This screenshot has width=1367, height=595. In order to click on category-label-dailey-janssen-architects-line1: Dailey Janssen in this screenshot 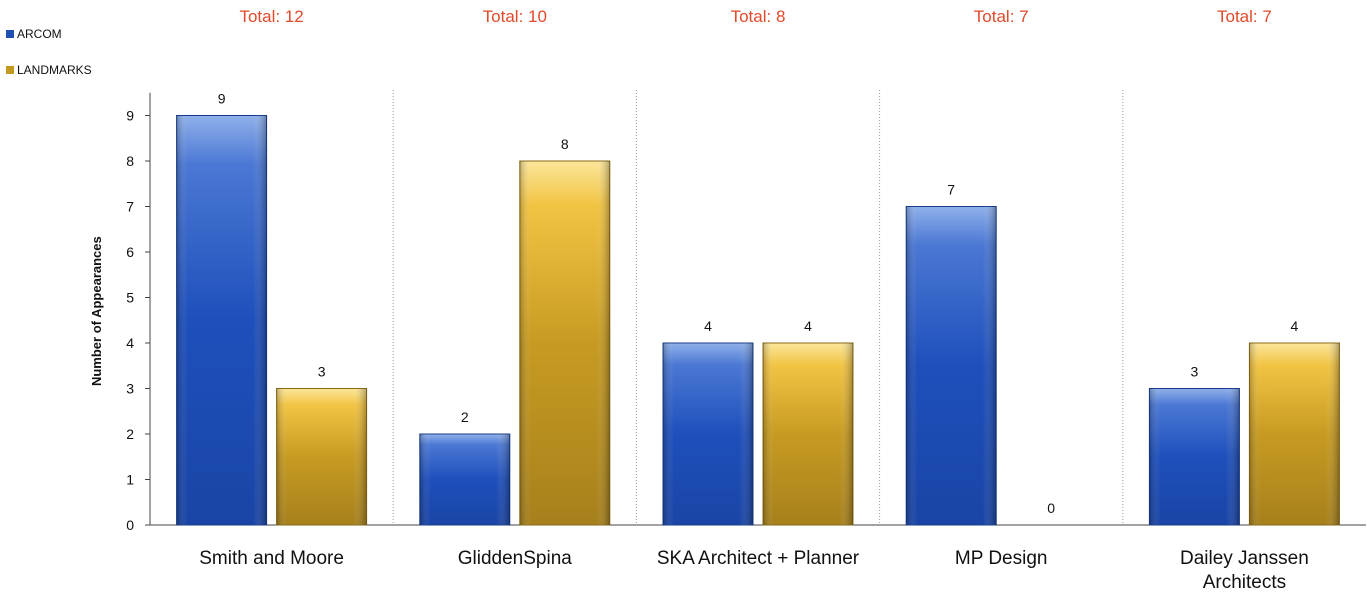, I will do `click(1244, 558)`.